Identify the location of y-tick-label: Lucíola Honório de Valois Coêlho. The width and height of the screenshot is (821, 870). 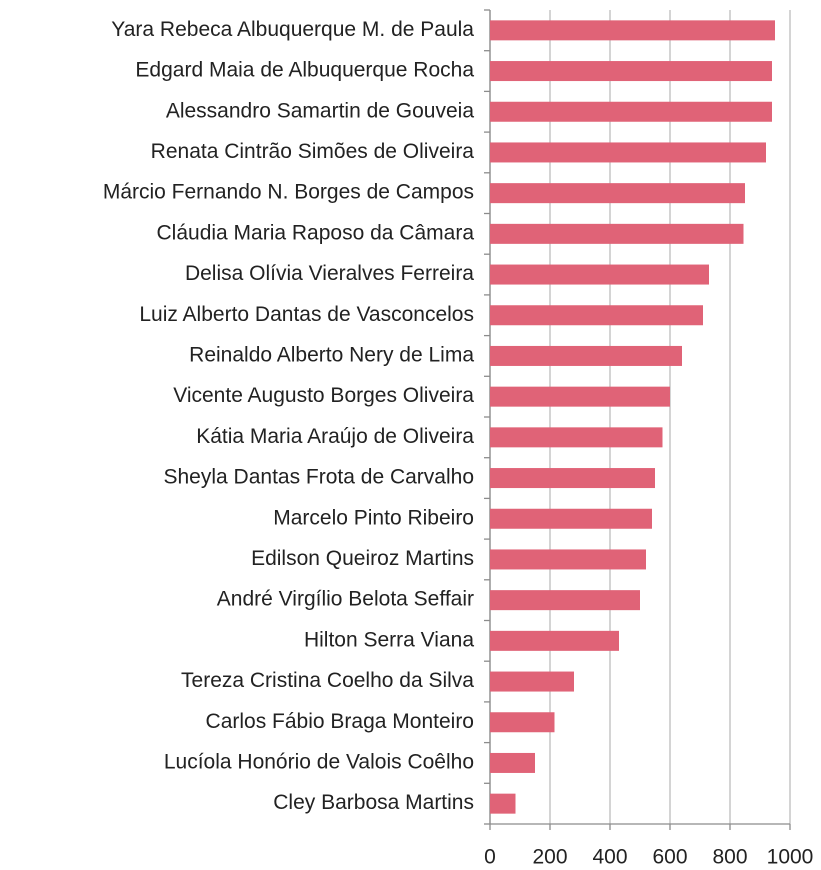
(319, 761).